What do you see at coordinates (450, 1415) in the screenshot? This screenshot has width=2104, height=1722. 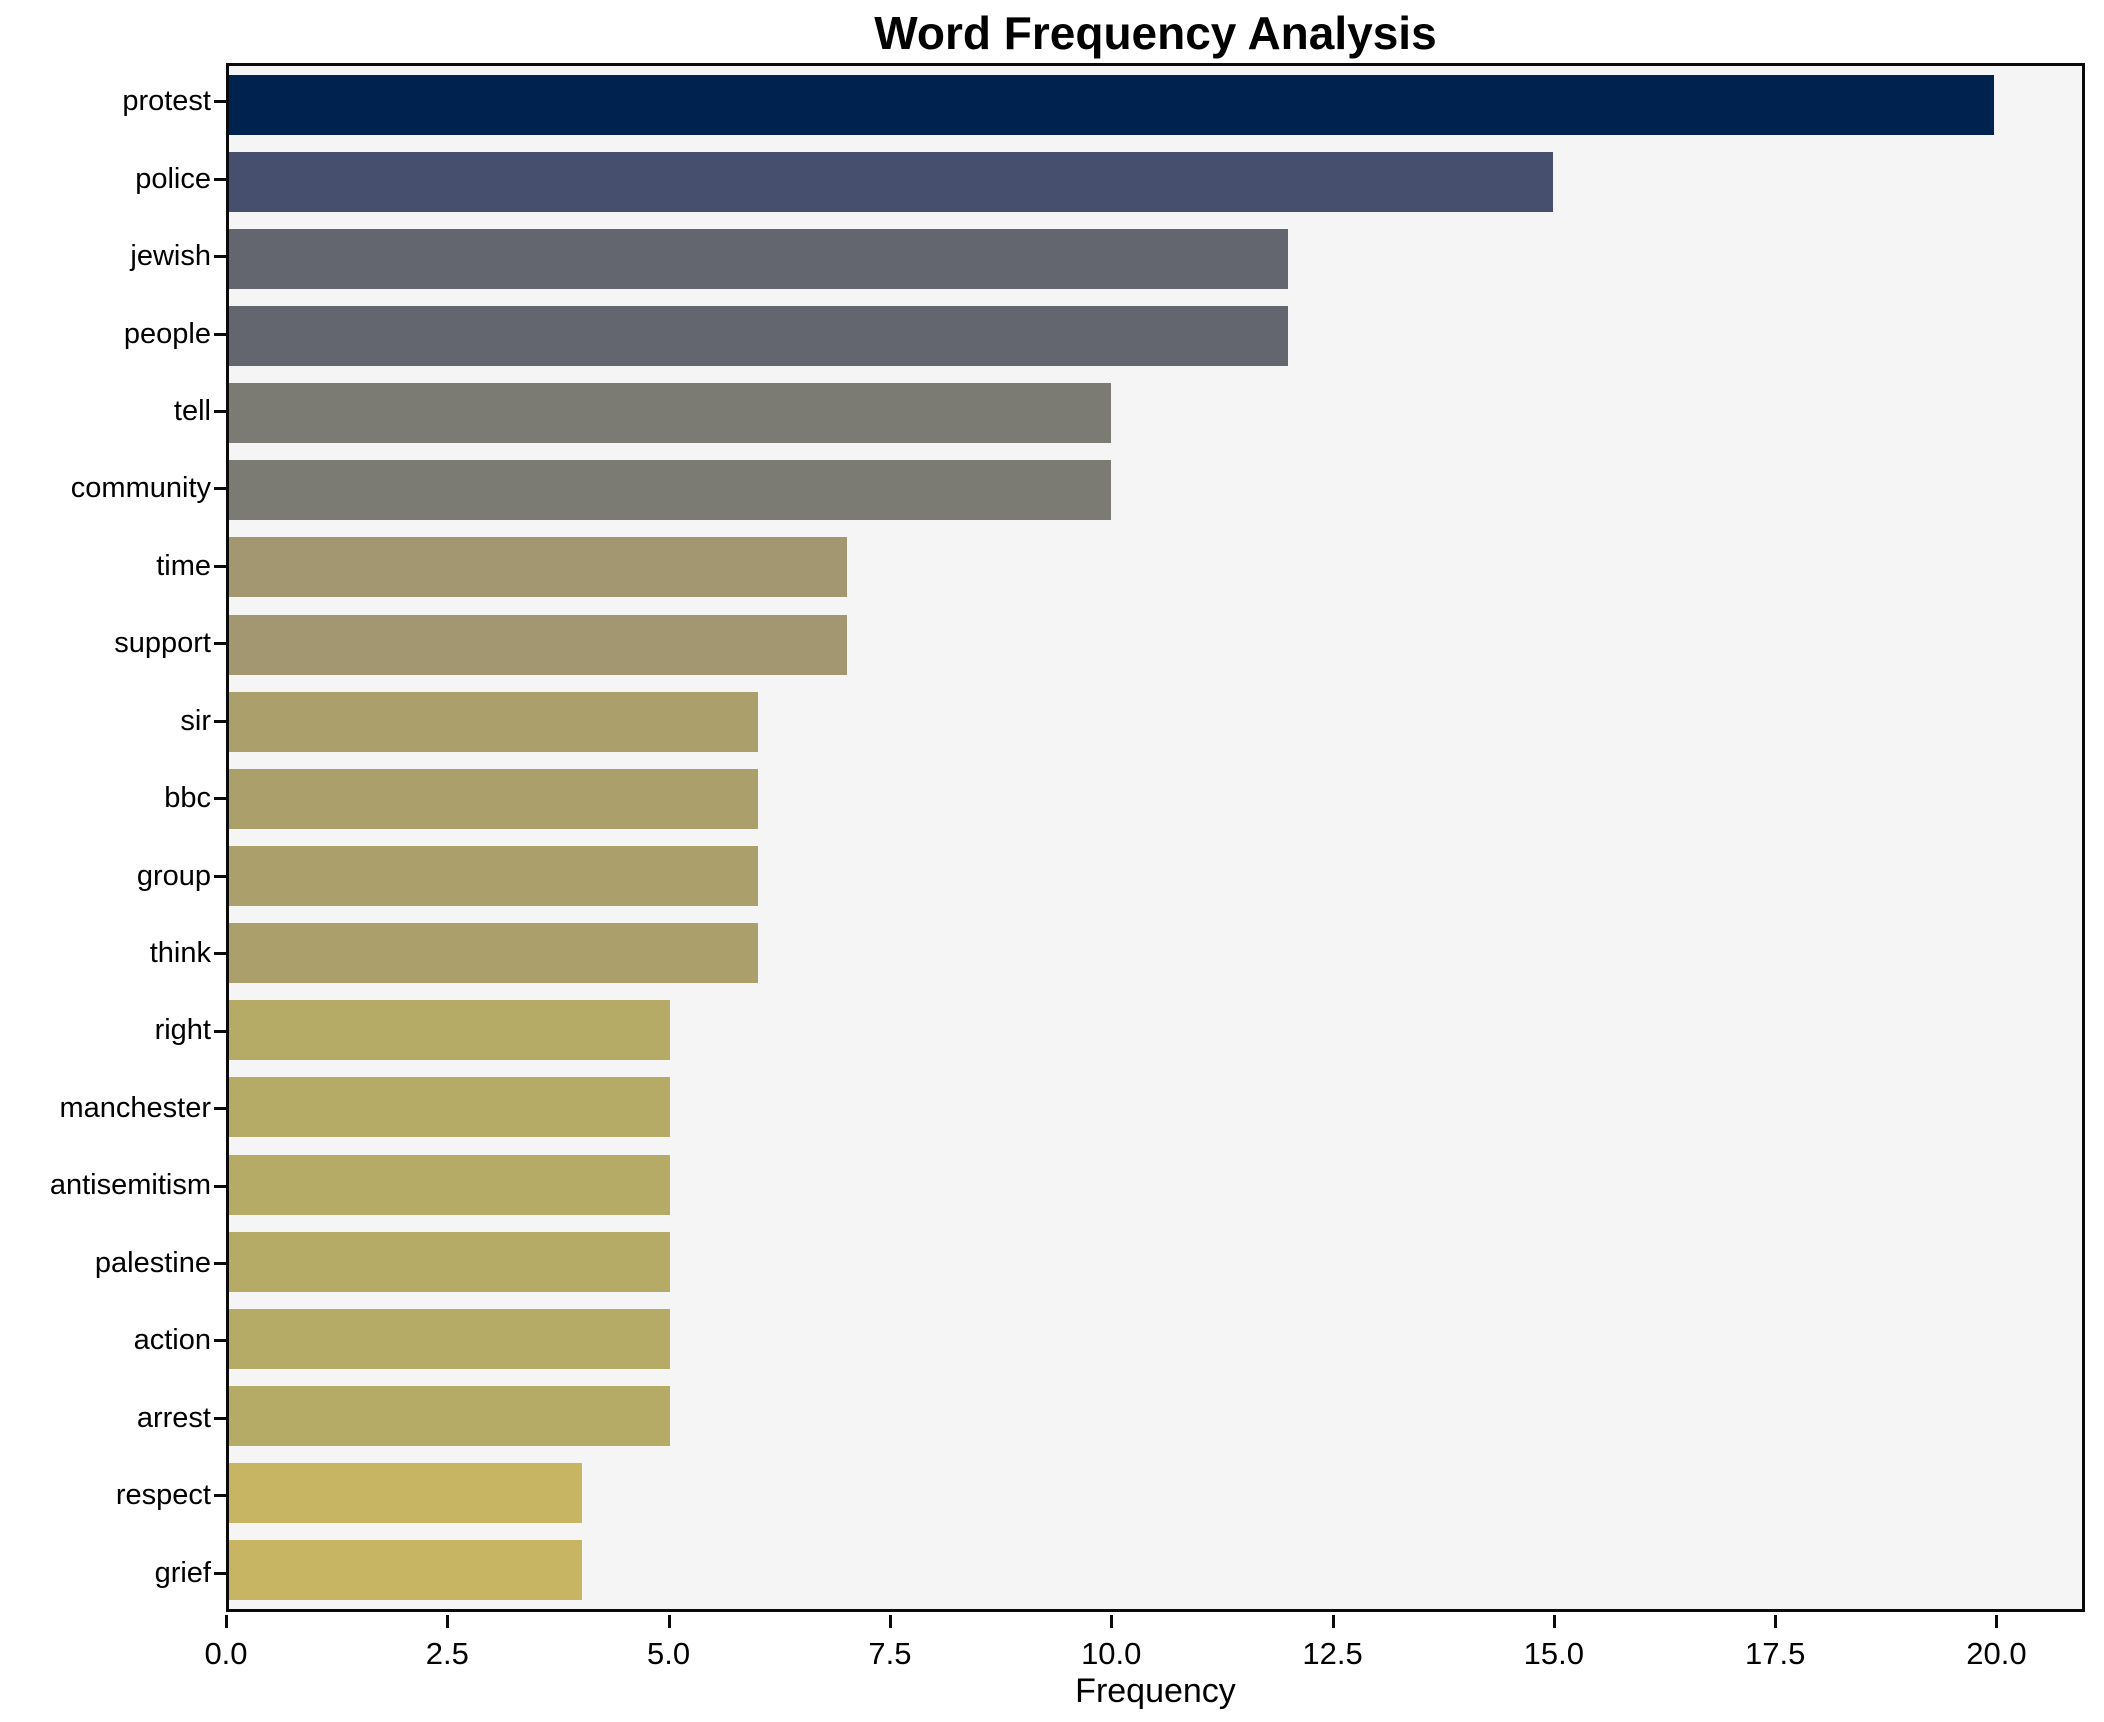 I see `bar-arrest` at bounding box center [450, 1415].